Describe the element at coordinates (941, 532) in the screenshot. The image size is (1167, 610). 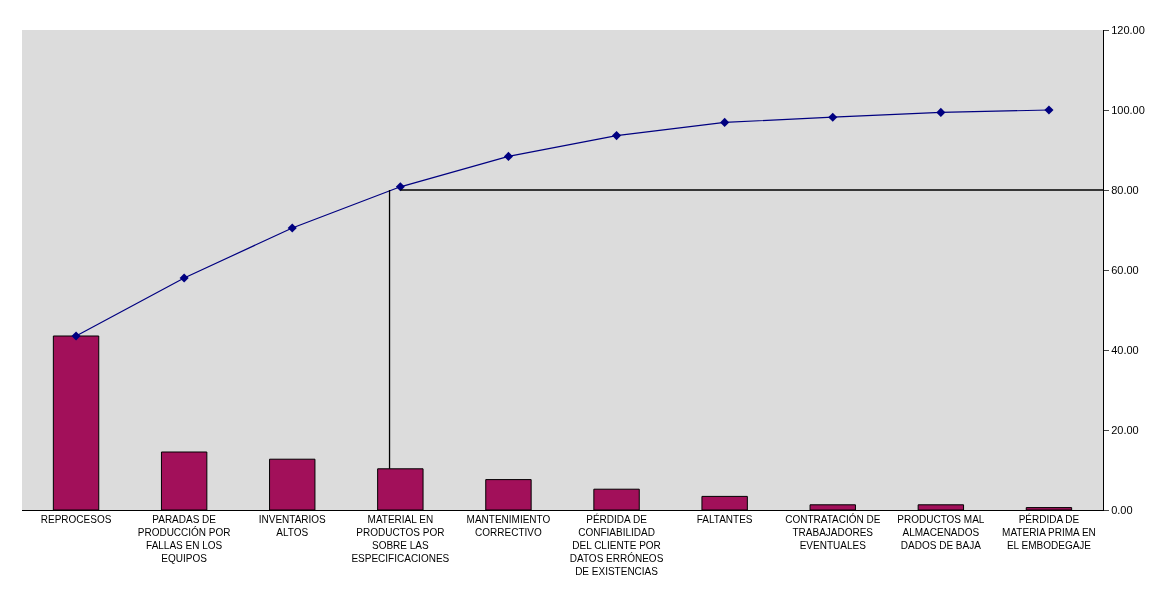
I see `x-tick-label: PRODUCTOS MAL ALMACENADOS DADOS DE BAJA` at that location.